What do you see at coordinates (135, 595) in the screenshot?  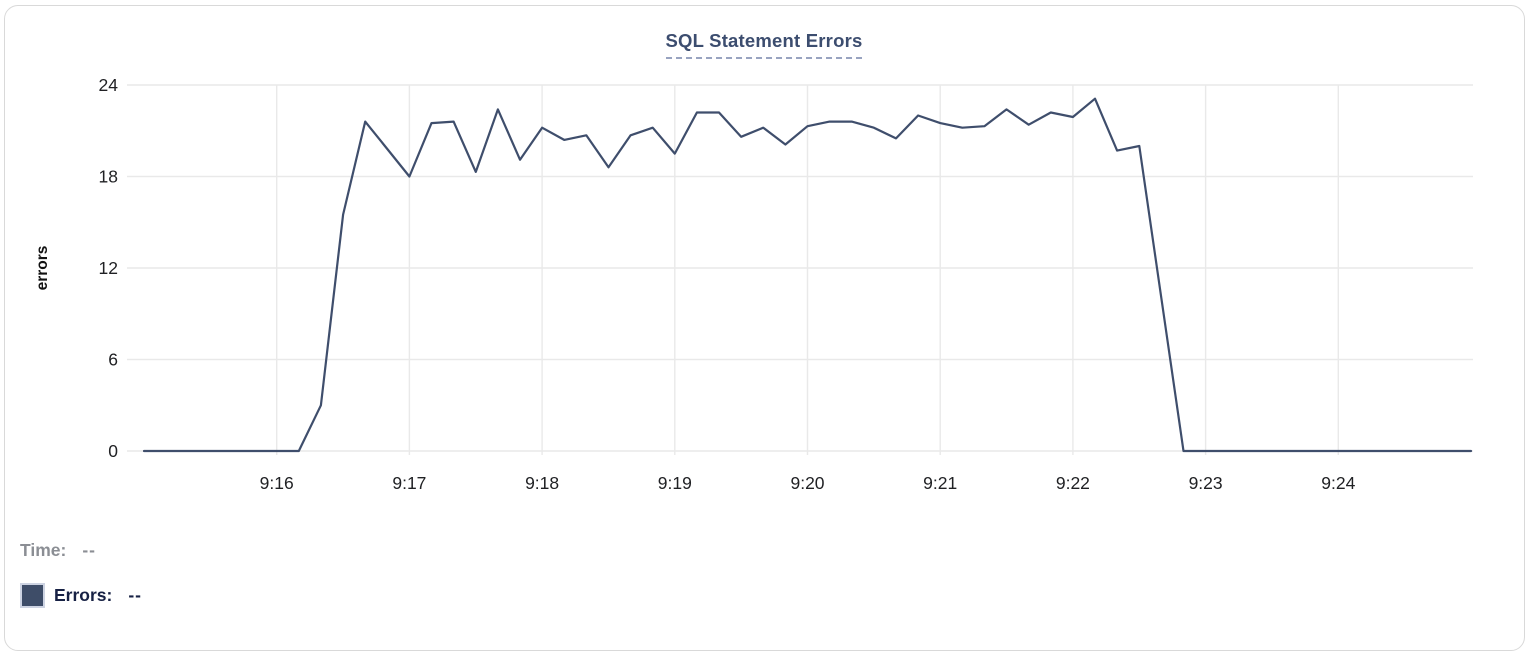 I see `errors-readout-value: --` at bounding box center [135, 595].